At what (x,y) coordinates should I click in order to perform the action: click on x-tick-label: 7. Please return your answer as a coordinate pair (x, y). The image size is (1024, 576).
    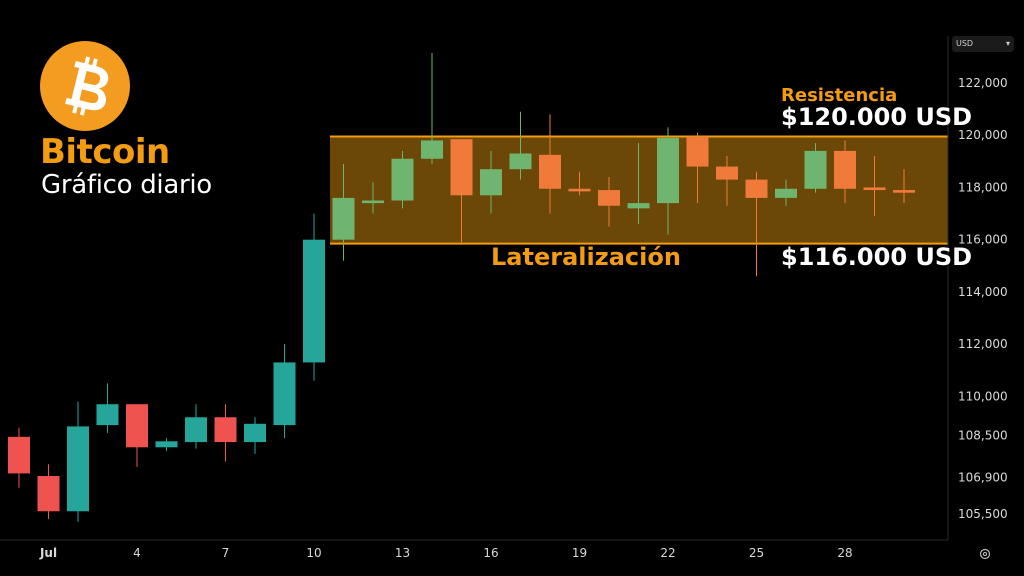
    Looking at the image, I should click on (226, 553).